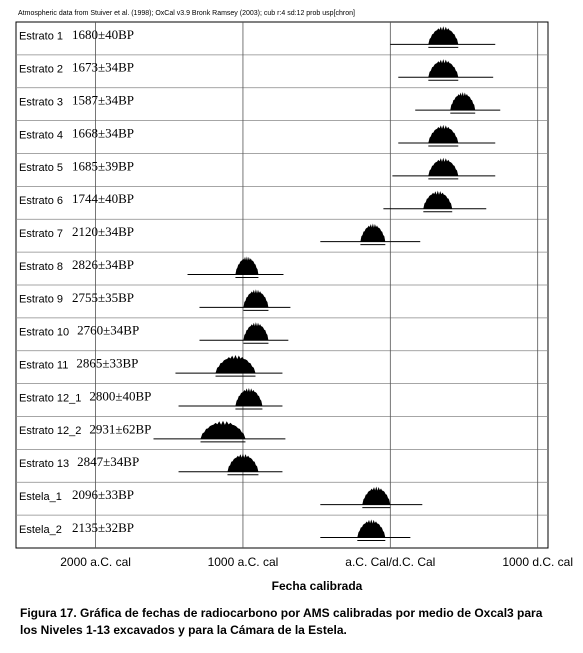 The image size is (583, 653). What do you see at coordinates (103, 198) in the screenshot?
I see `row-date: 1744±40BP` at bounding box center [103, 198].